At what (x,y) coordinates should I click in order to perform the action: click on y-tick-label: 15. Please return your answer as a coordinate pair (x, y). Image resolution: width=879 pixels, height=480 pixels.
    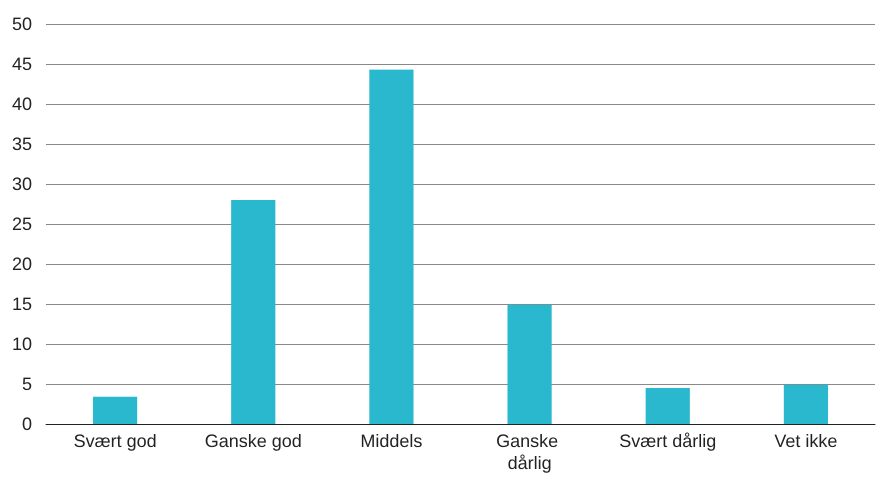
    Looking at the image, I should click on (22, 304).